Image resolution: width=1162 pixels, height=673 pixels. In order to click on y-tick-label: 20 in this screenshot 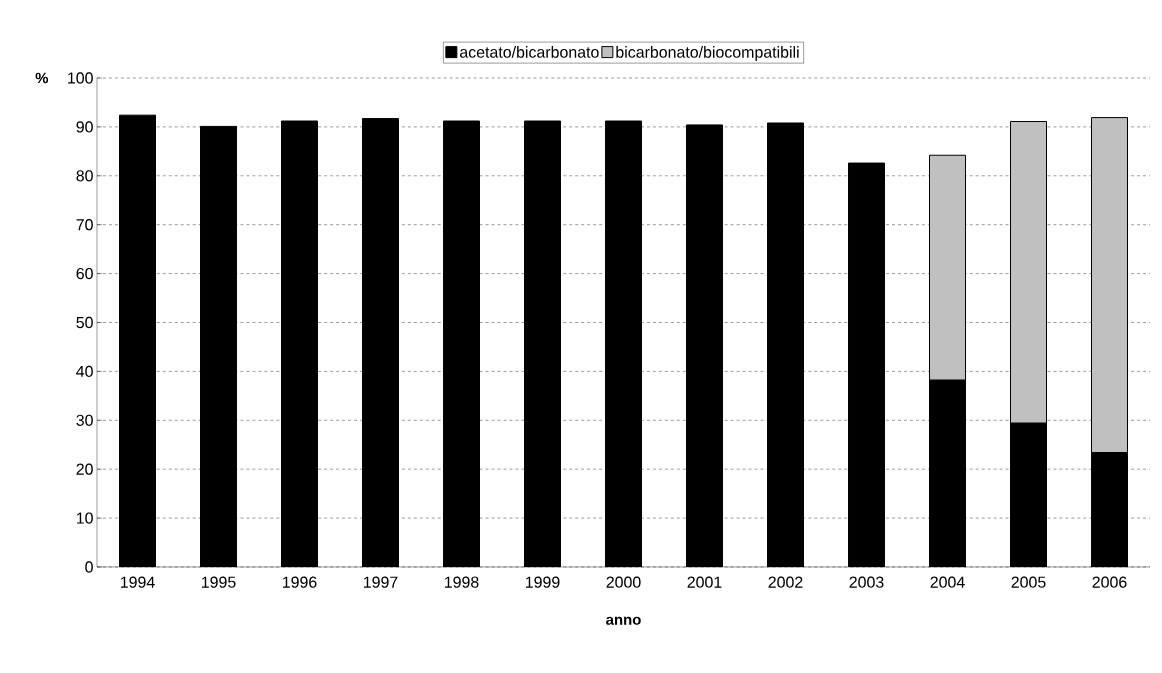, I will do `click(84, 469)`.